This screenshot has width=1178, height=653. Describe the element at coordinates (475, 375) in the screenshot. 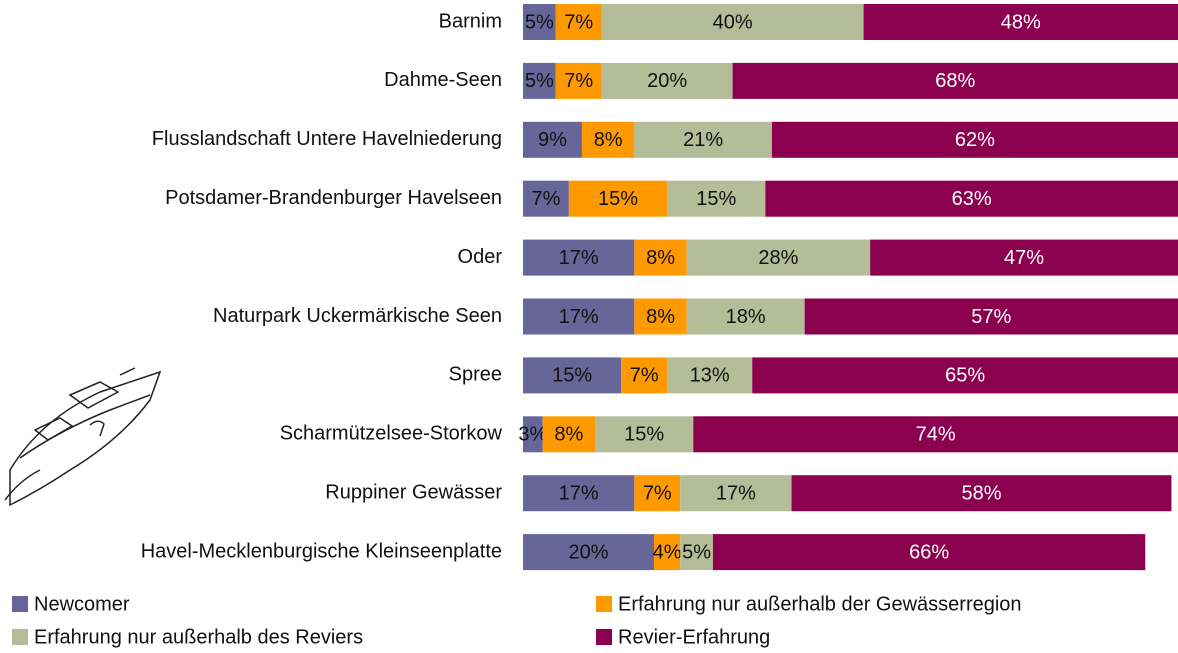

I see `category-label: Spree` at that location.